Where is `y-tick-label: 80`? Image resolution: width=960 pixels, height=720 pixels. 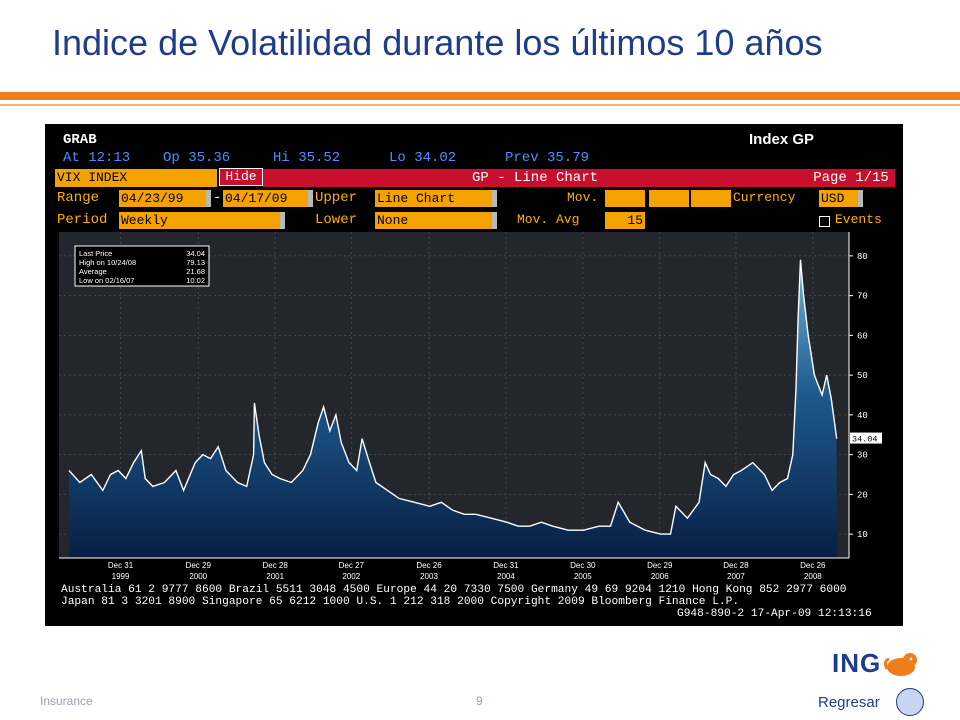 y-tick-label: 80 is located at coordinates (862, 257).